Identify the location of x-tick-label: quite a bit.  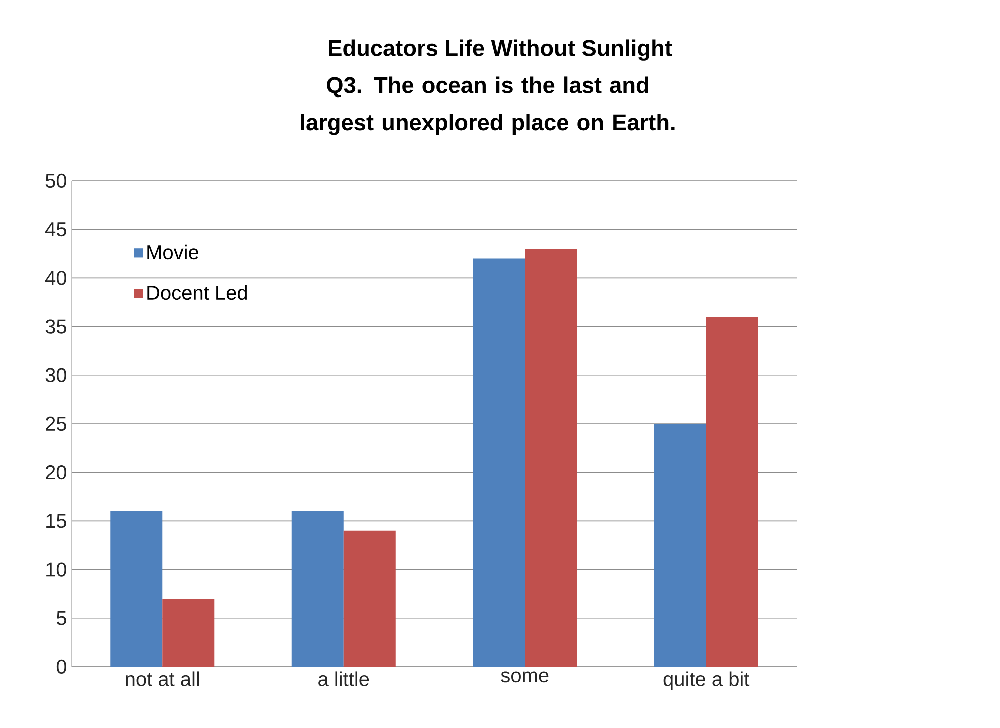
(707, 681).